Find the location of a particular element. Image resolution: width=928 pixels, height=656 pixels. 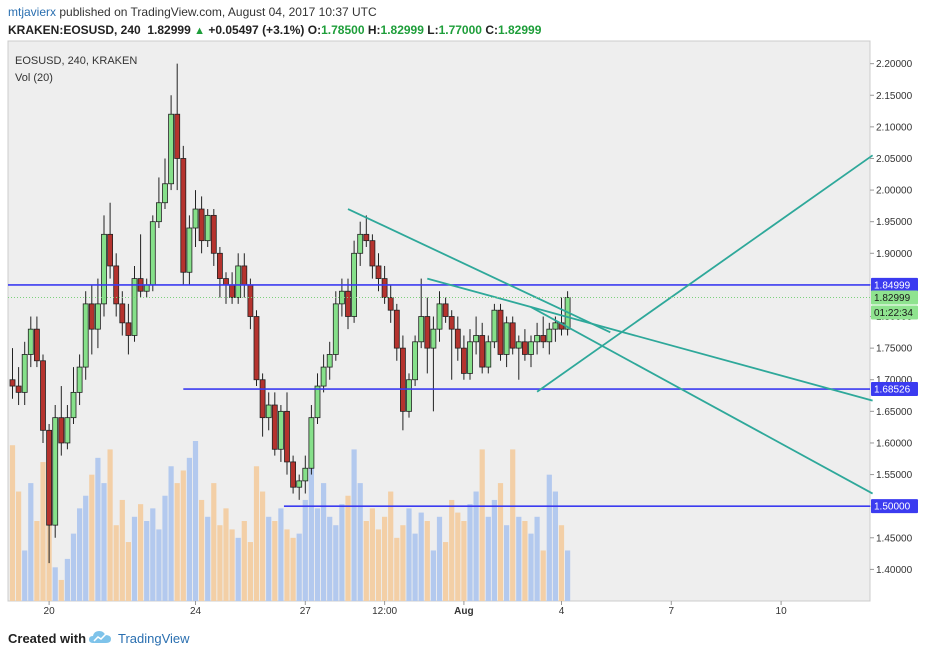

time-axis: 20 24 27 12:00 Aug 4 7 10 is located at coordinates (416, 609).